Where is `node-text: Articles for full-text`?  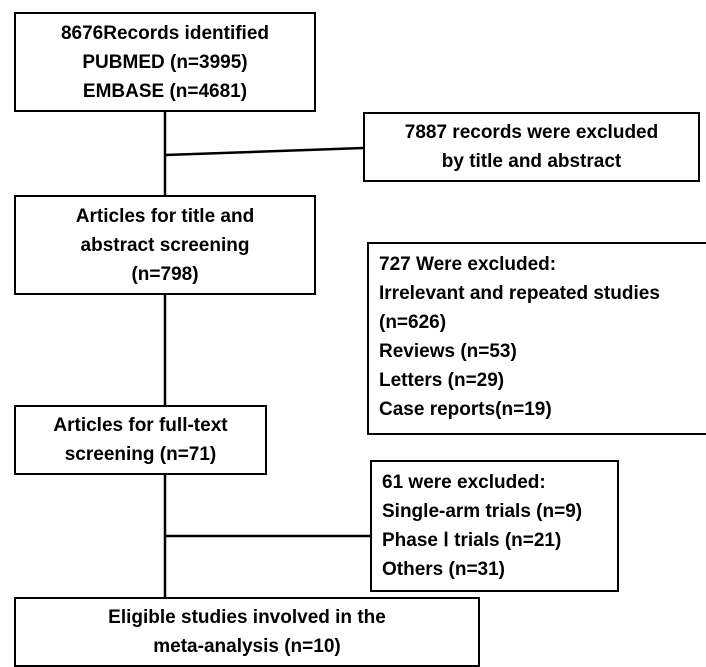
node-text: Articles for full-text is located at coordinates (140, 425).